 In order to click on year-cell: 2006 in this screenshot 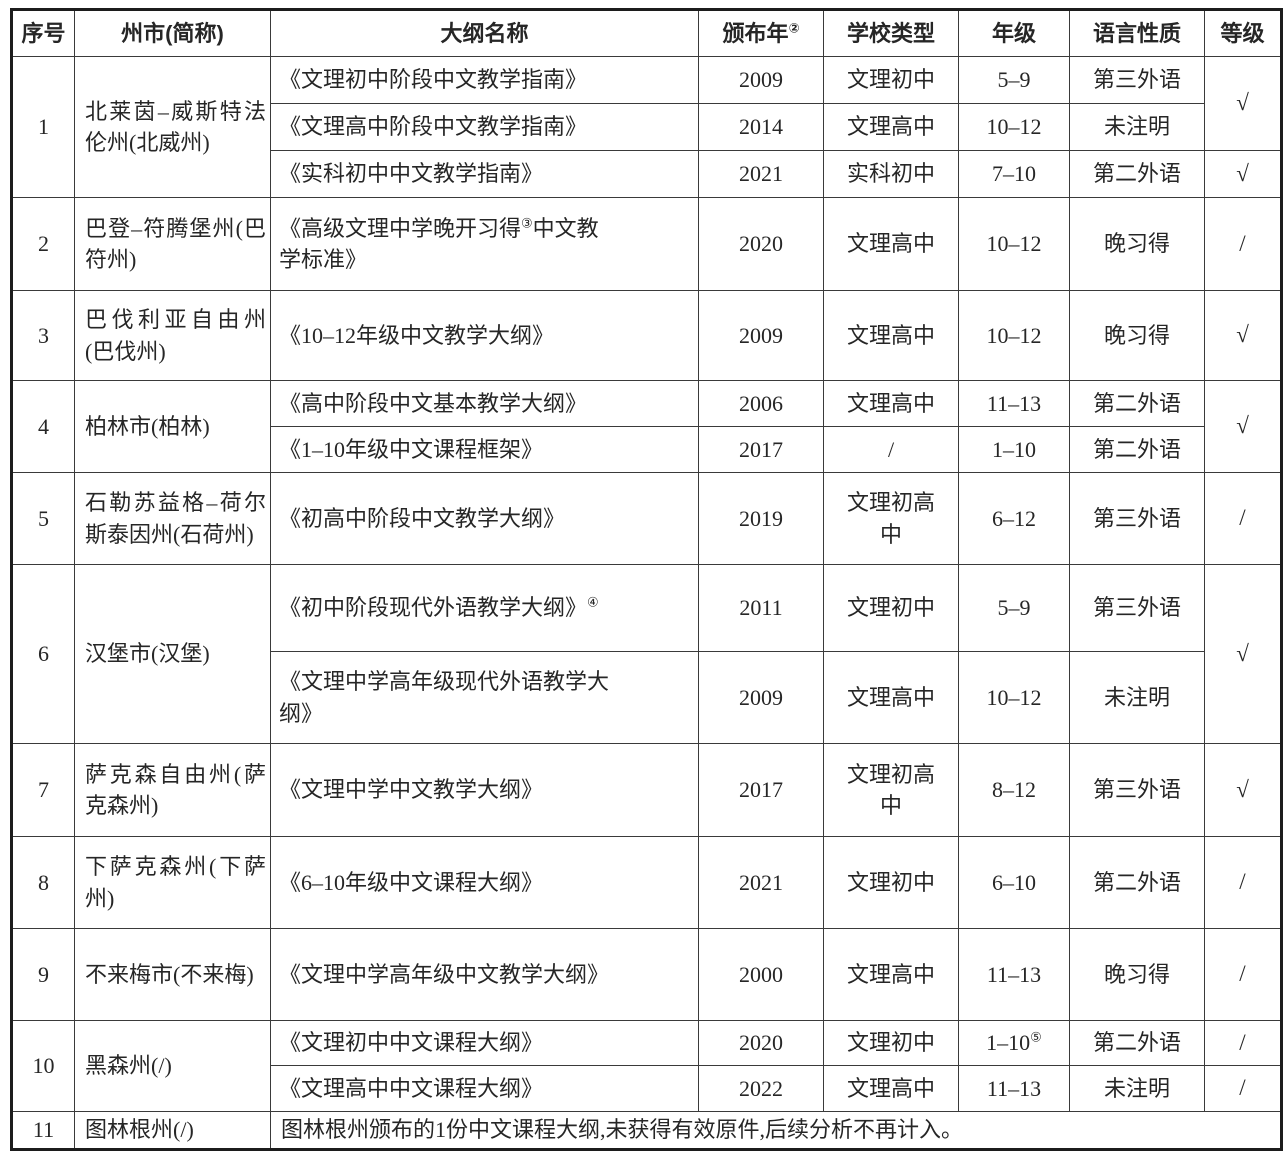, I will do `click(761, 403)`.